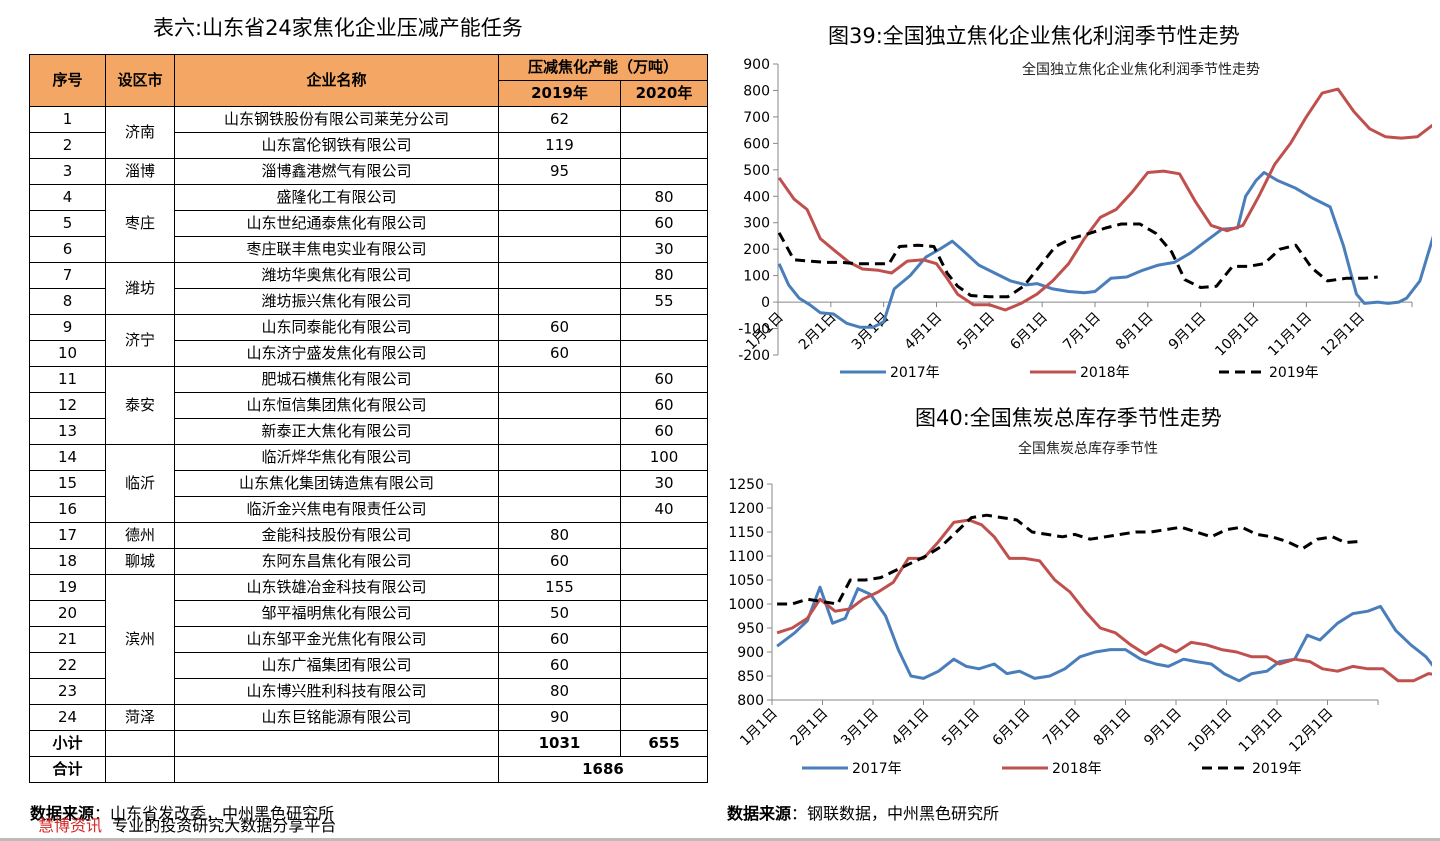  I want to click on subtotal-2020: 655, so click(664, 743).